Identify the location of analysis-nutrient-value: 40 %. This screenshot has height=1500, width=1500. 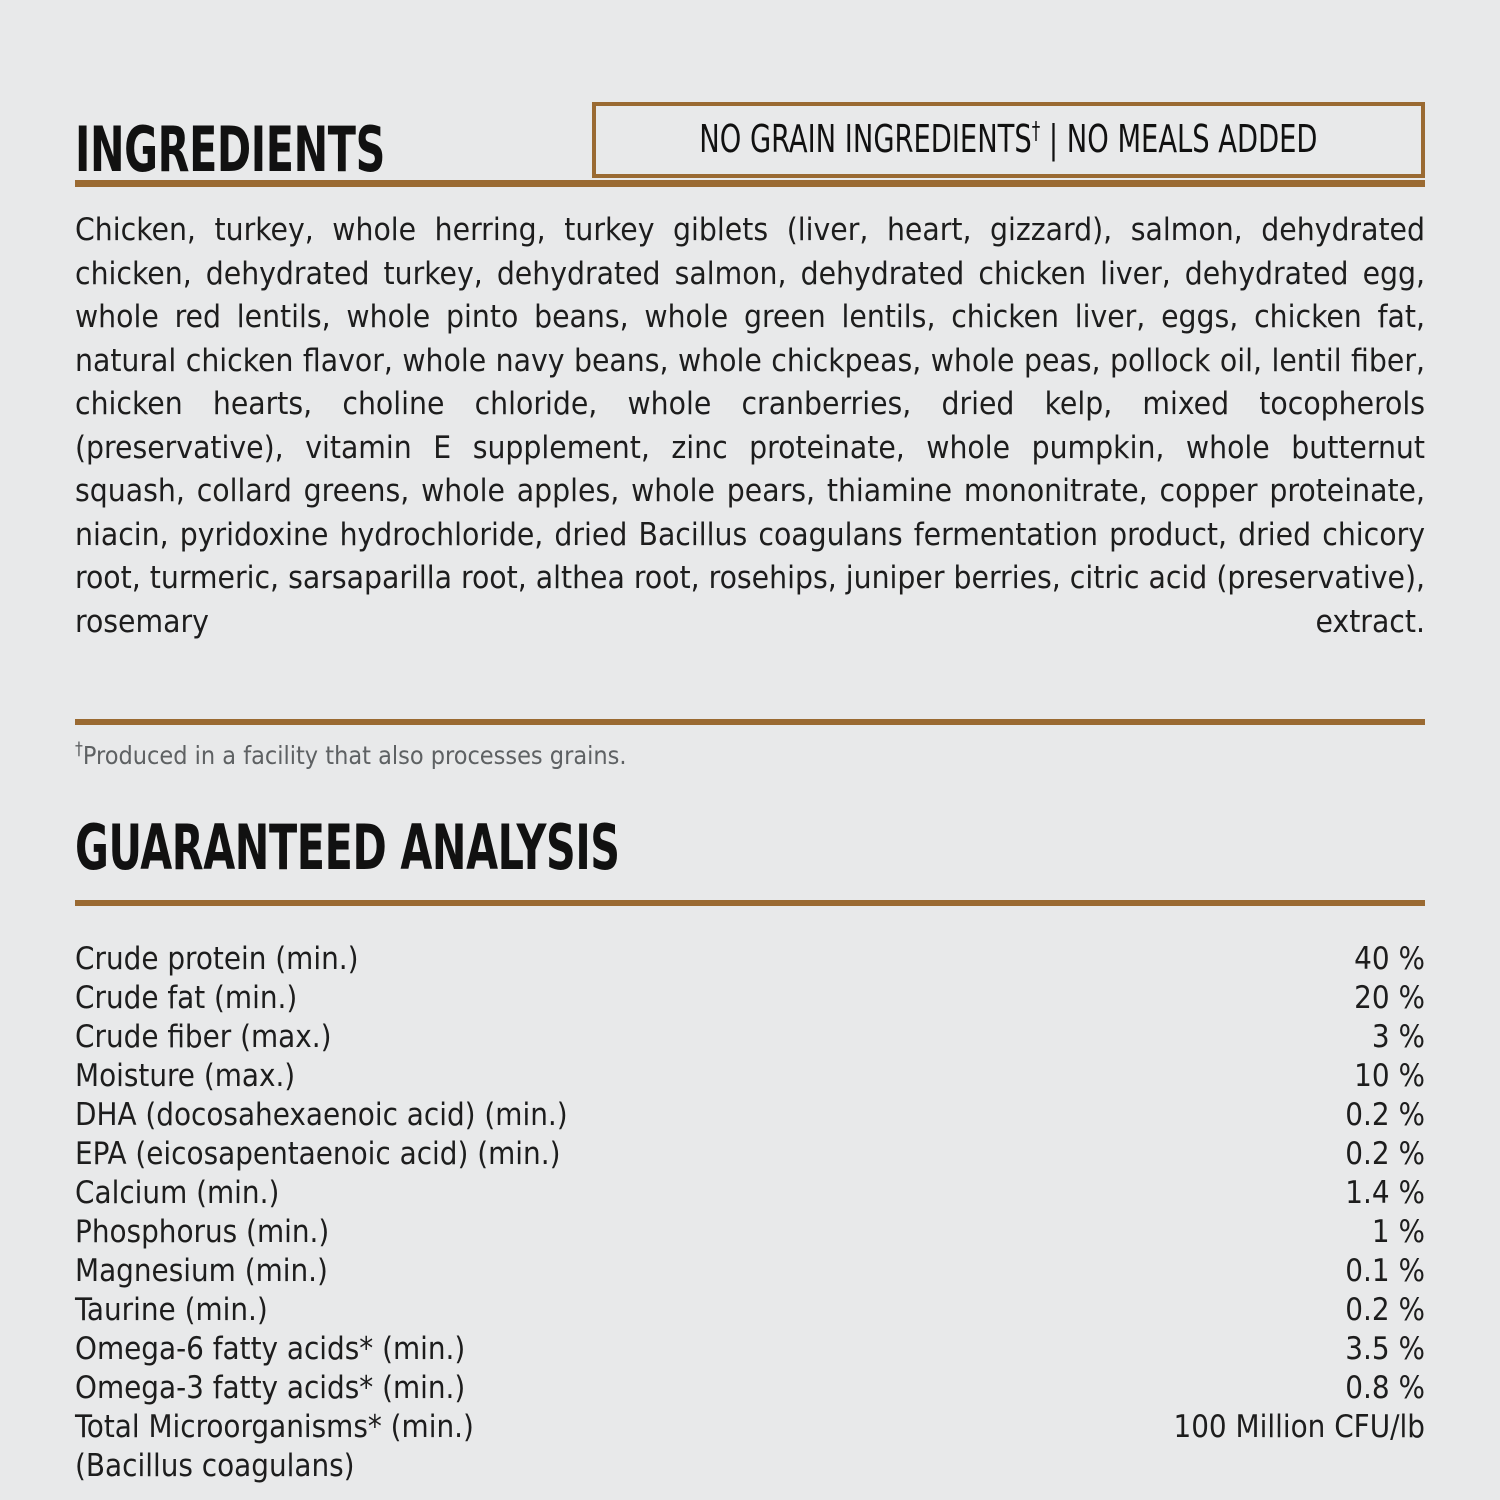
(1389, 958).